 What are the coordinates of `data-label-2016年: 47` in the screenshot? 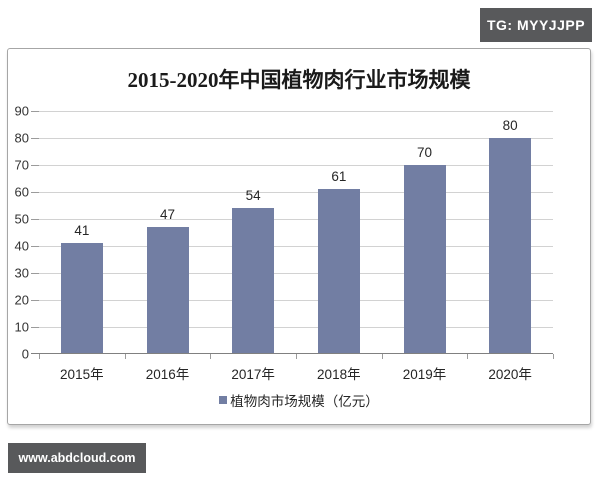 It's located at (167, 215).